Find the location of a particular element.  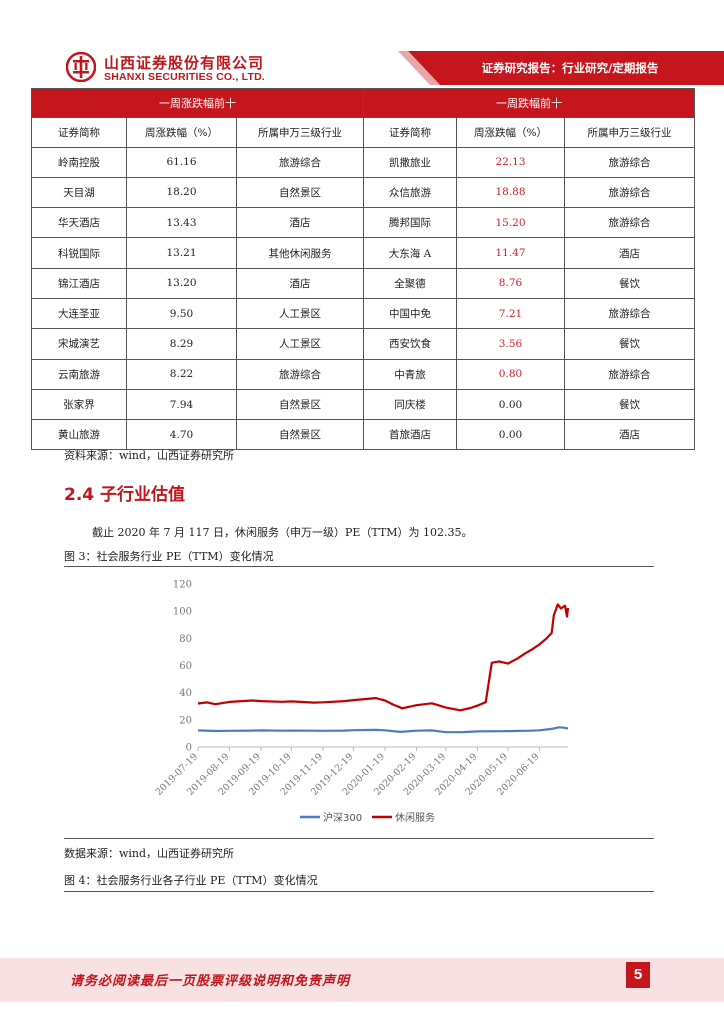

table-row: 天目湖 18.20 自然景区 众信旅游 18.88 旅游综合 is located at coordinates (363, 192).